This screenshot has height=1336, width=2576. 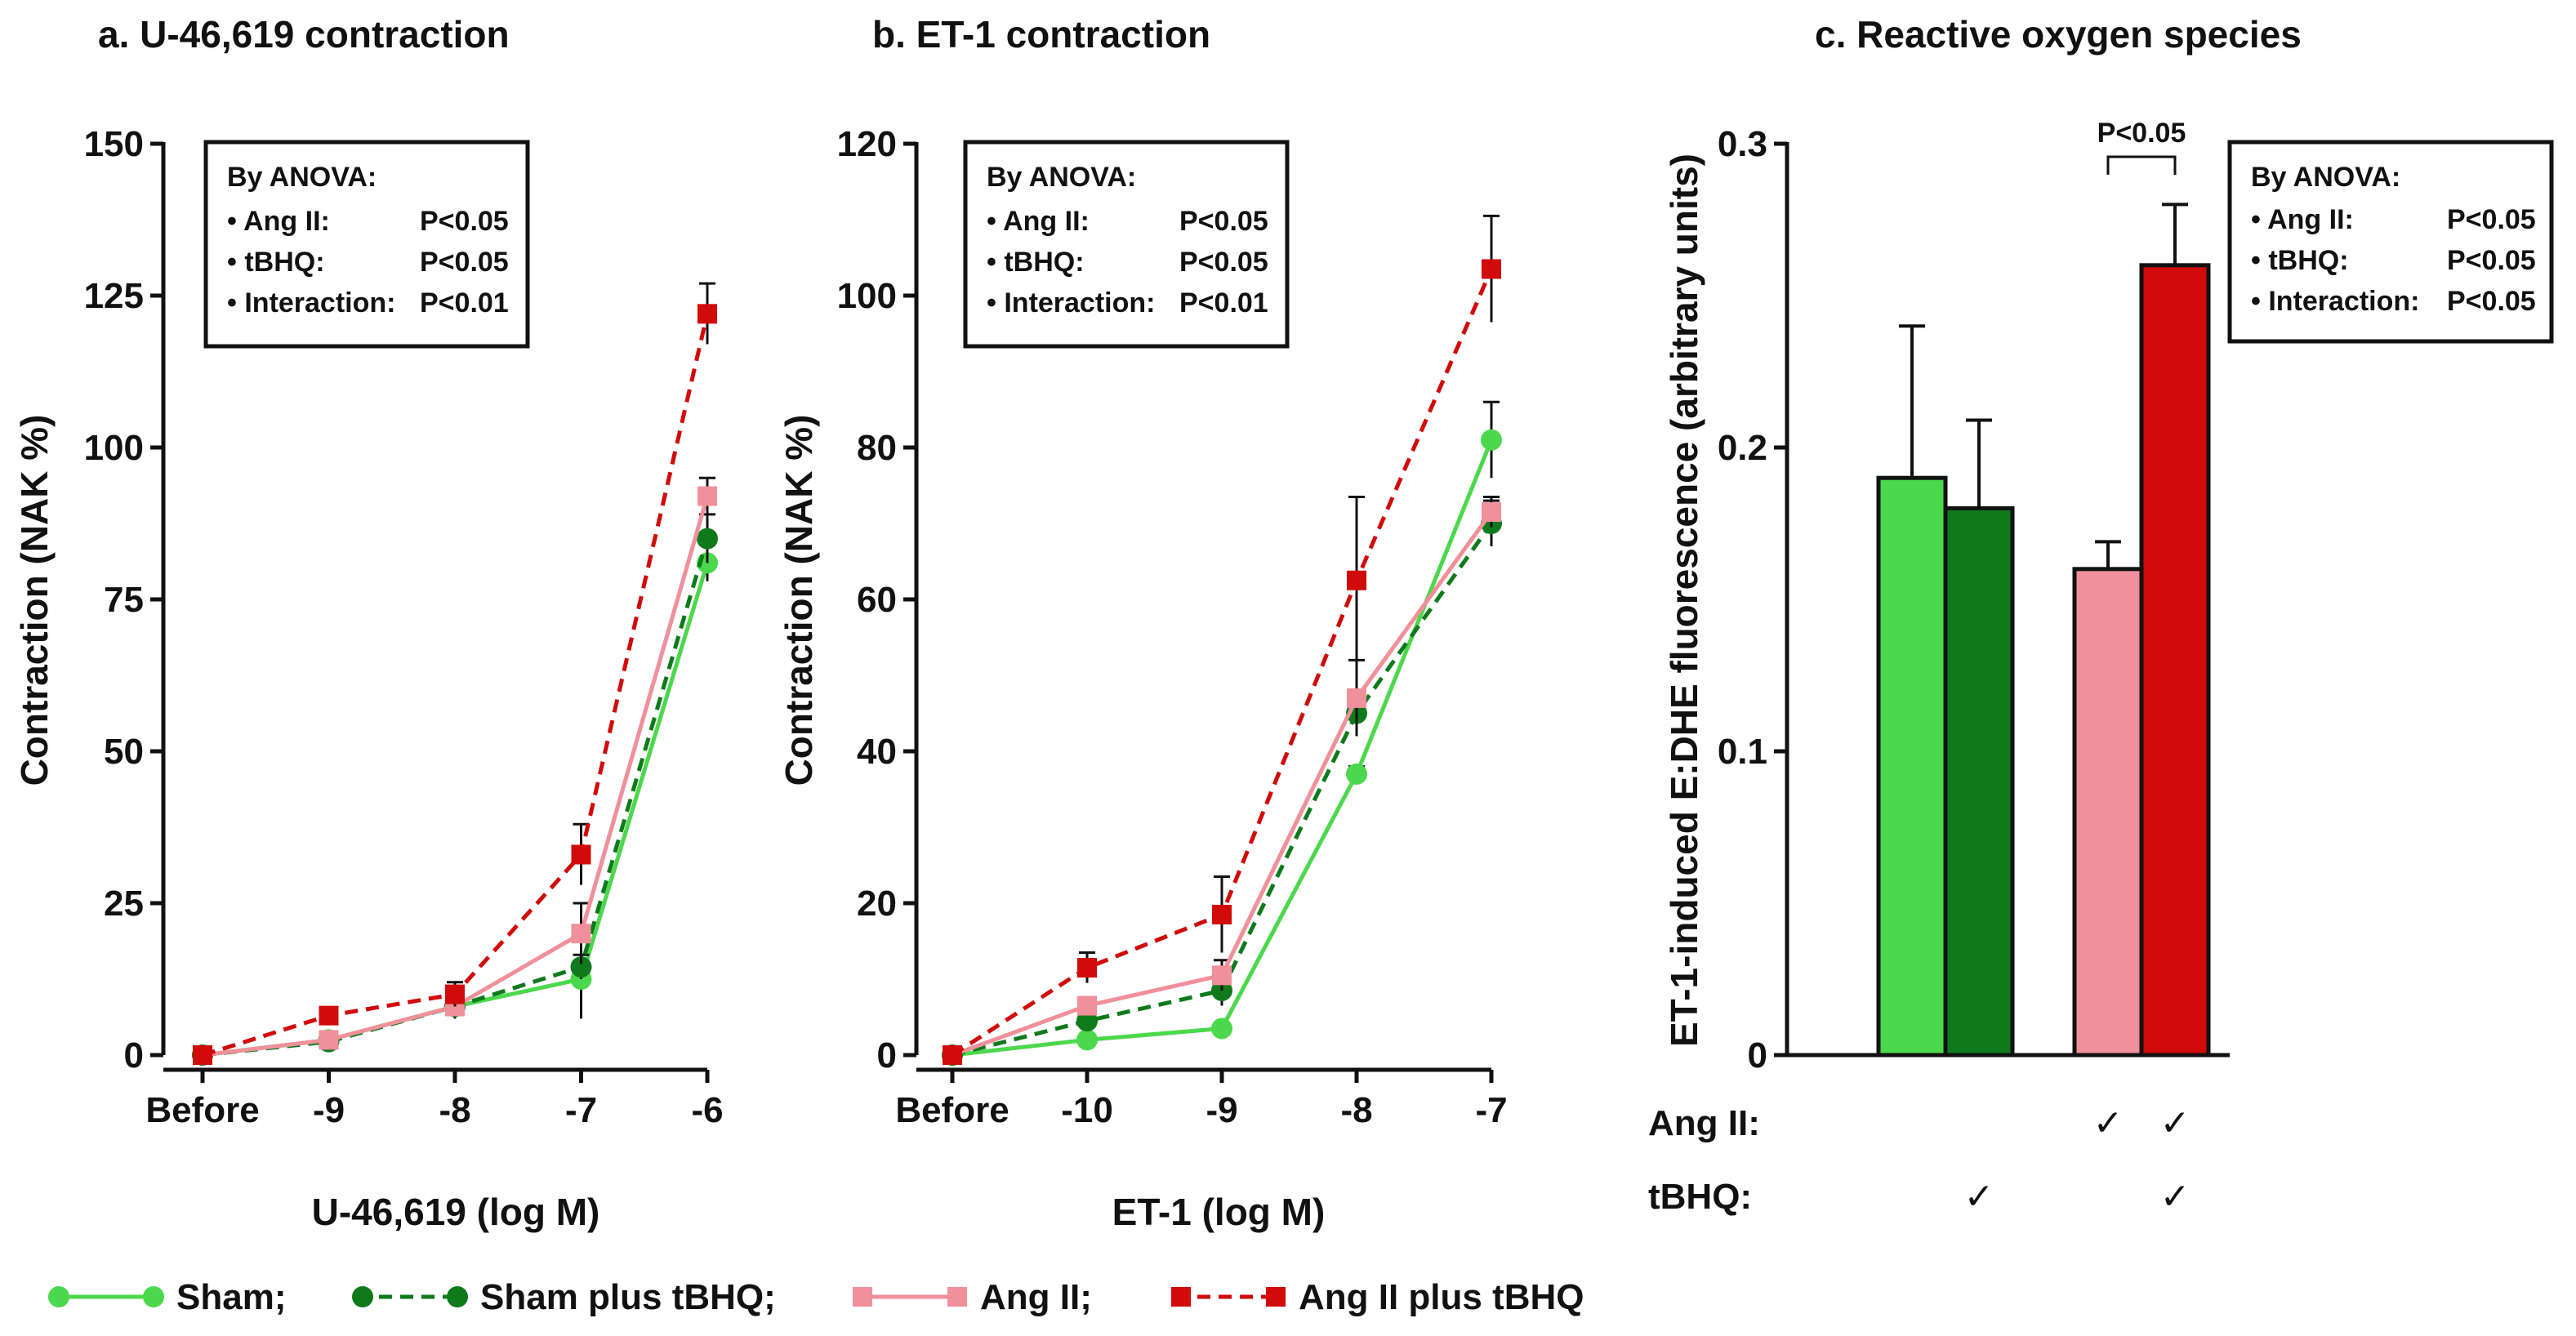 I want to click on panel-c-stats-heading: By ANOVA:, so click(x=2325, y=177).